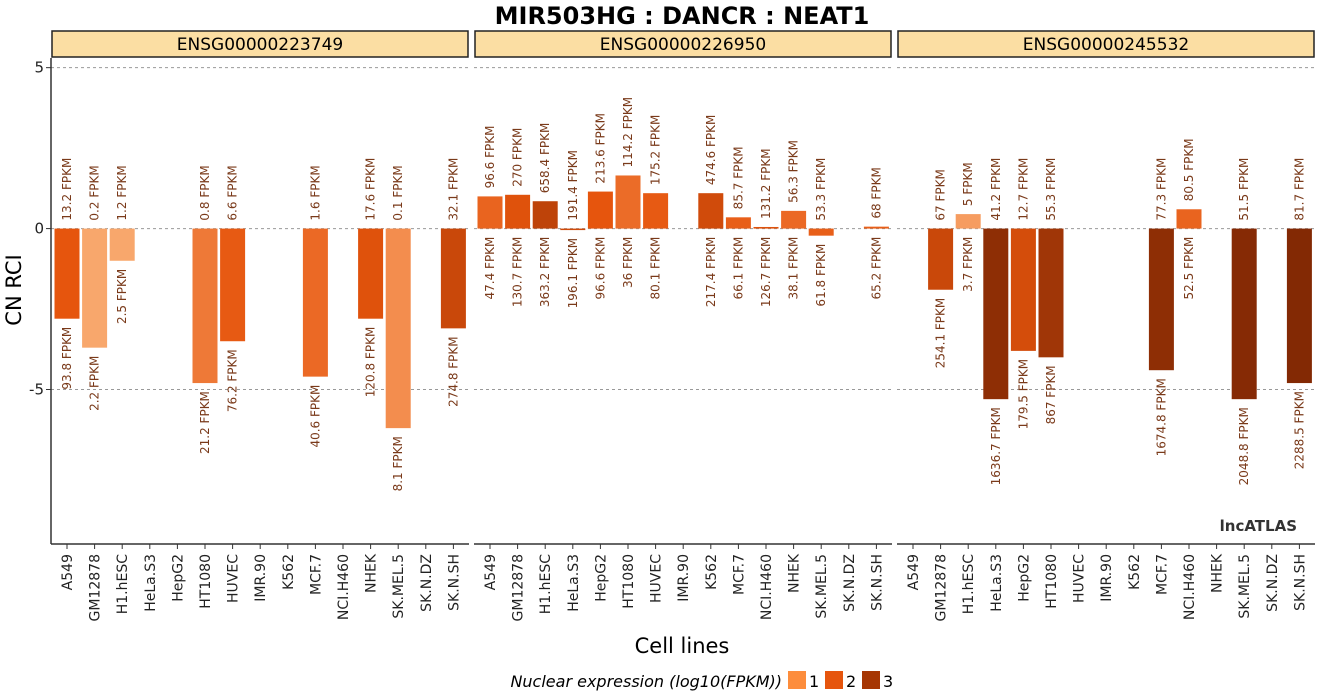  I want to click on nuclear-fpkm-label: 52.5 FPKM, so click(1189, 268).